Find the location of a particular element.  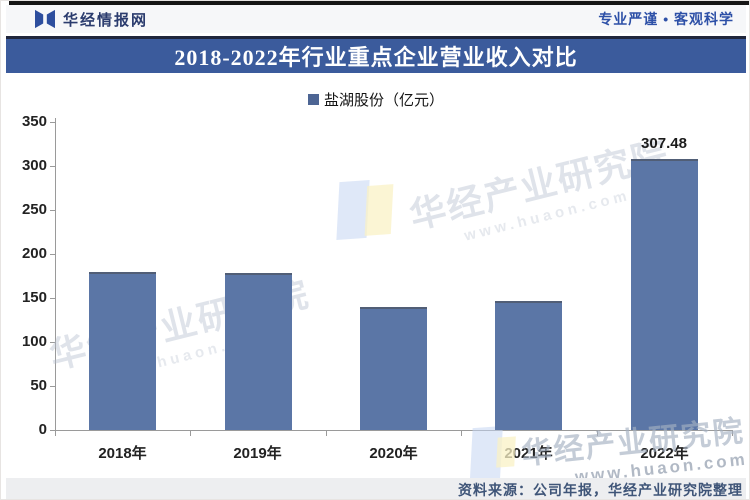

top-black-bar is located at coordinates (379, 3).